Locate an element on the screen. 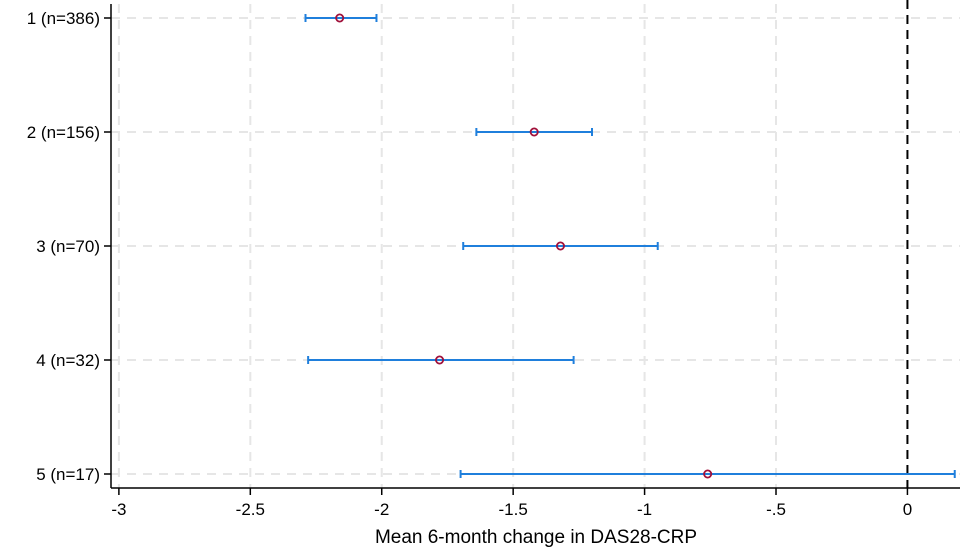  y-tick-label: 3 (n=70) is located at coordinates (68, 246).